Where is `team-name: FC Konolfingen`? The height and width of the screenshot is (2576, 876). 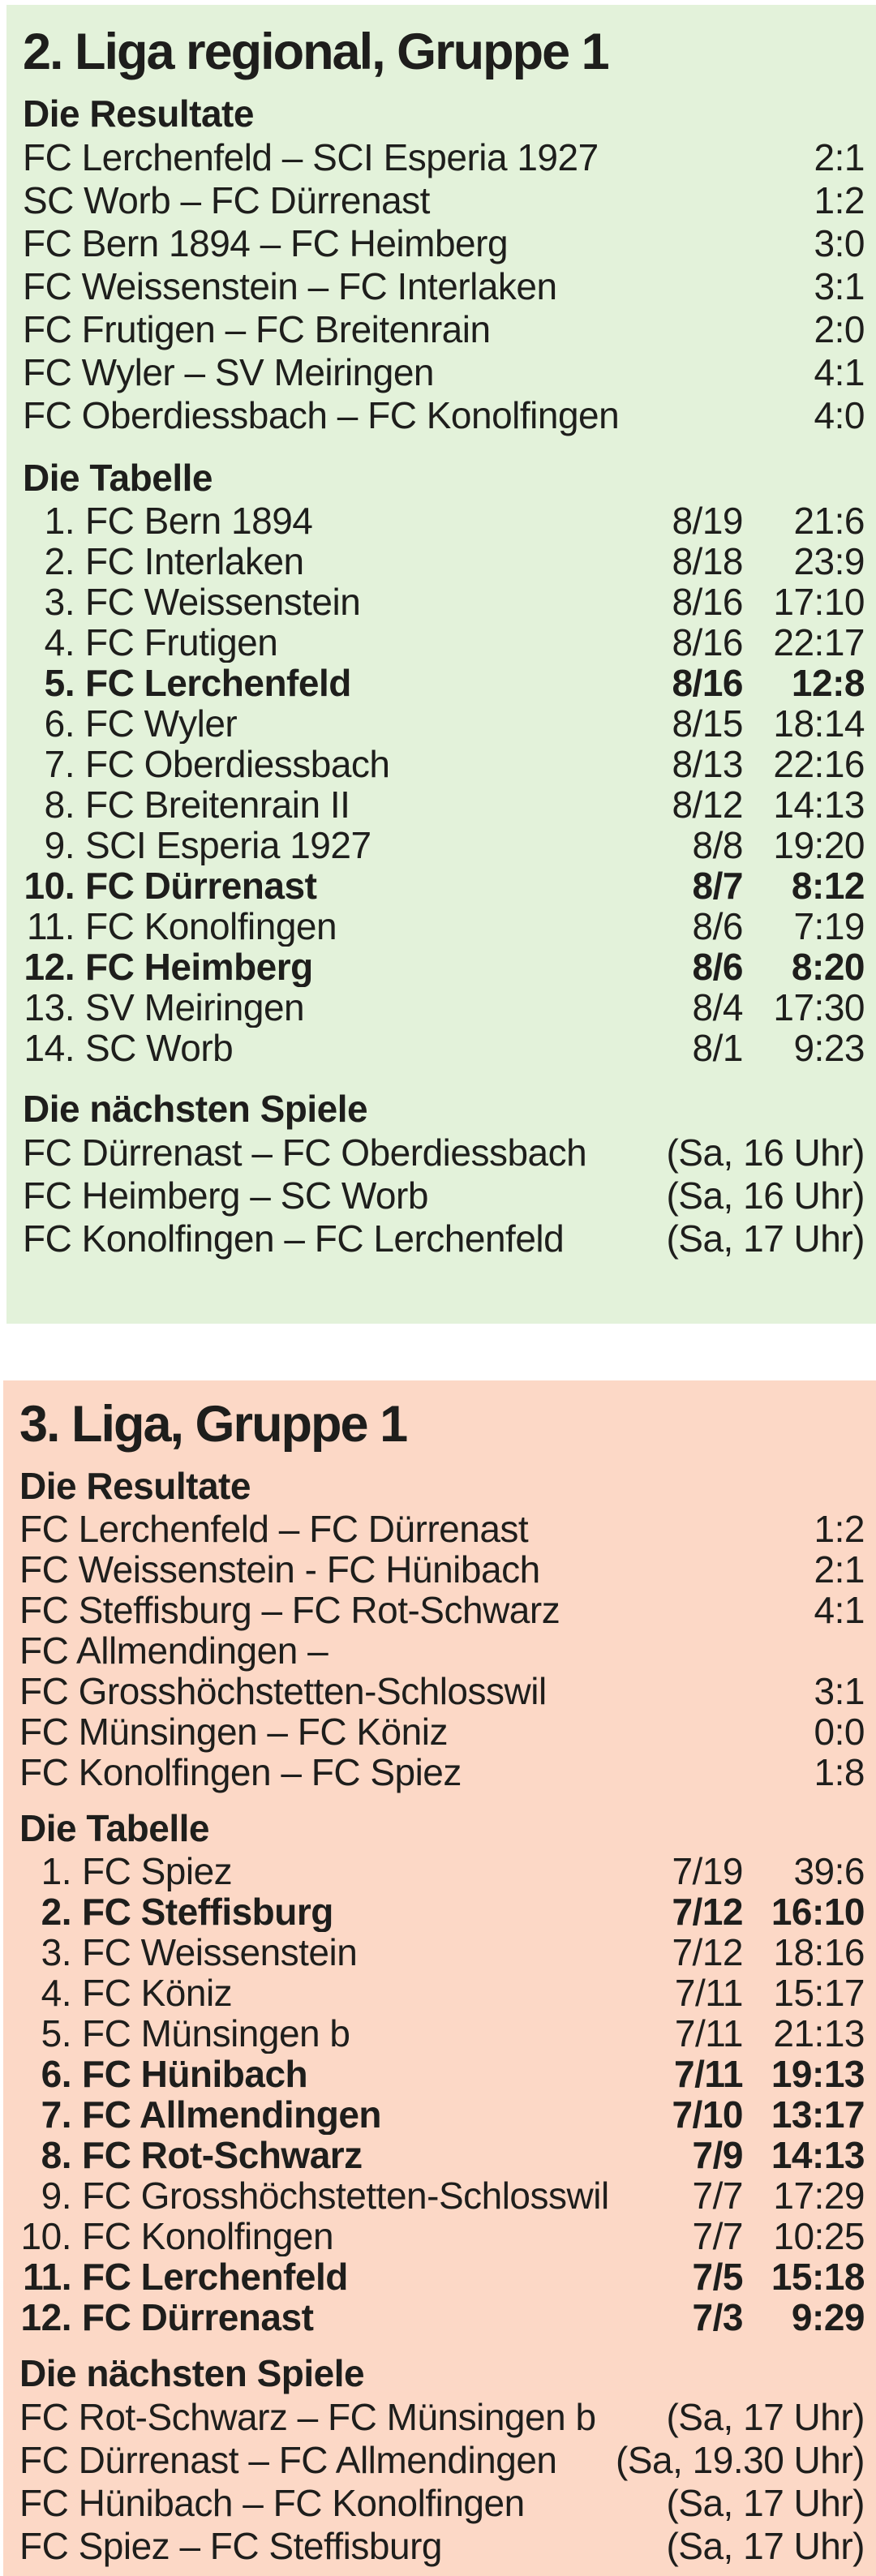 team-name: FC Konolfingen is located at coordinates (211, 927).